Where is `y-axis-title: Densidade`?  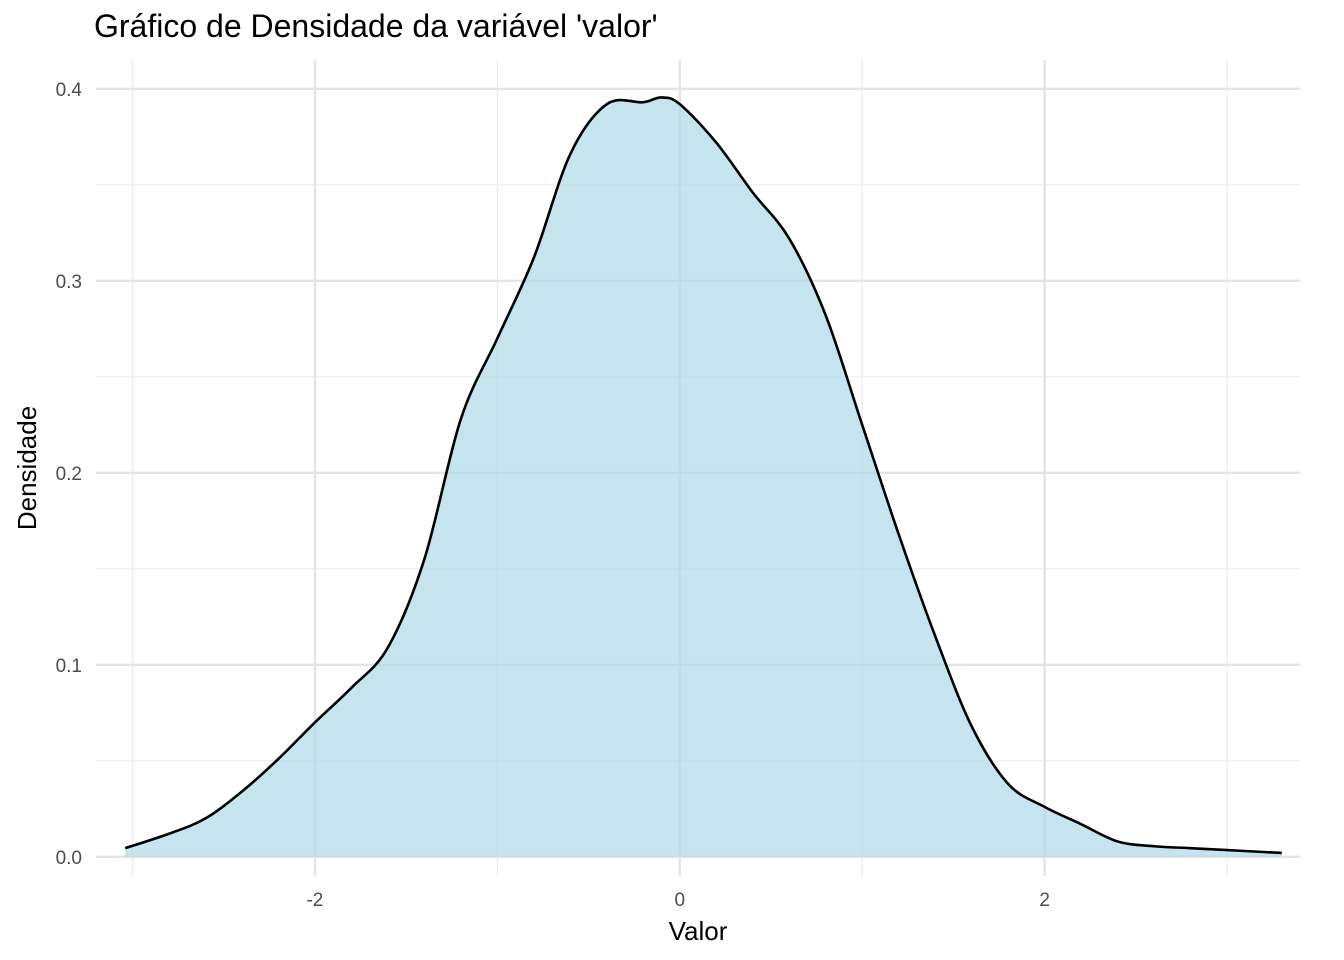
y-axis-title: Densidade is located at coordinates (27, 468).